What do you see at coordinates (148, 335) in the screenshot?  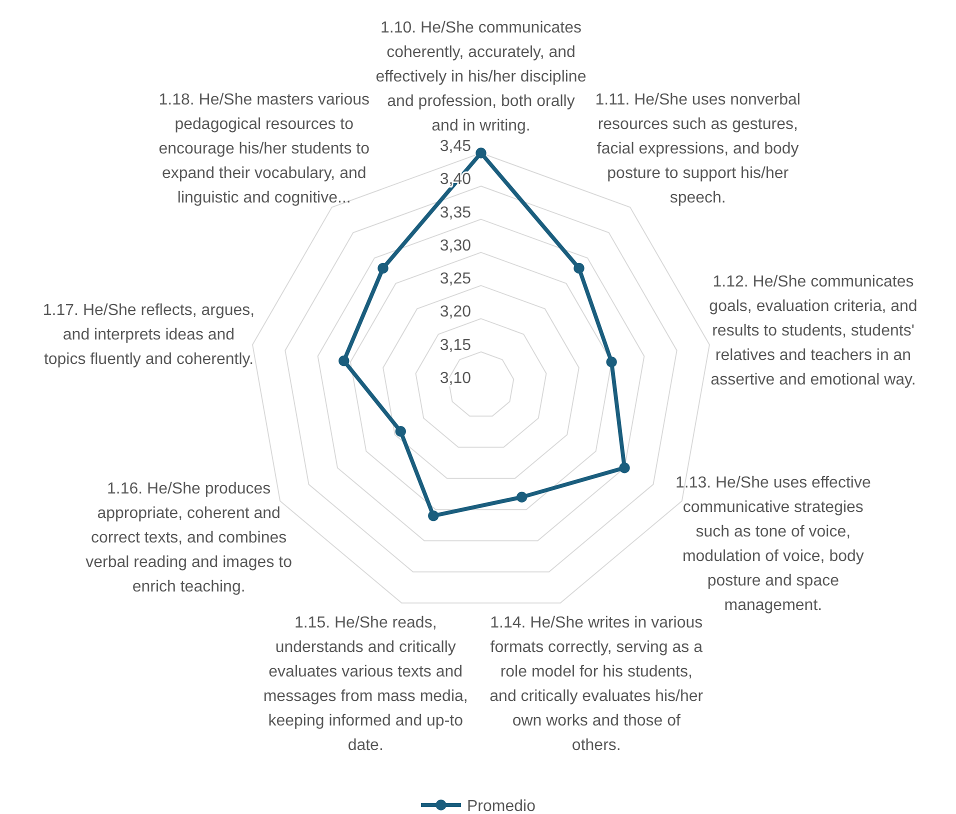 I see `spoke-label: 1.17. He/She reflects, argues, and interprets ideas and topics fluently and coherently.` at bounding box center [148, 335].